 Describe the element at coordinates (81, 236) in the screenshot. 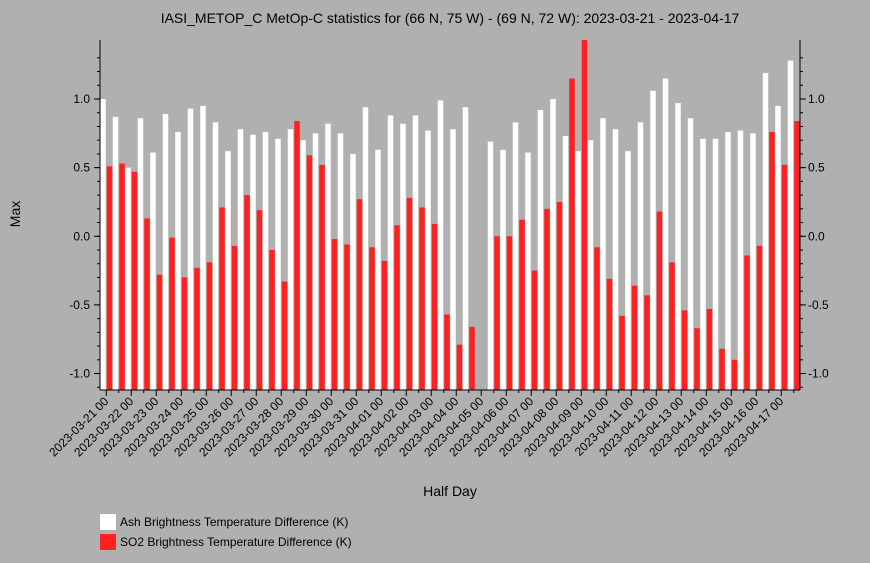

I see `y-tick-label: 0.0` at that location.